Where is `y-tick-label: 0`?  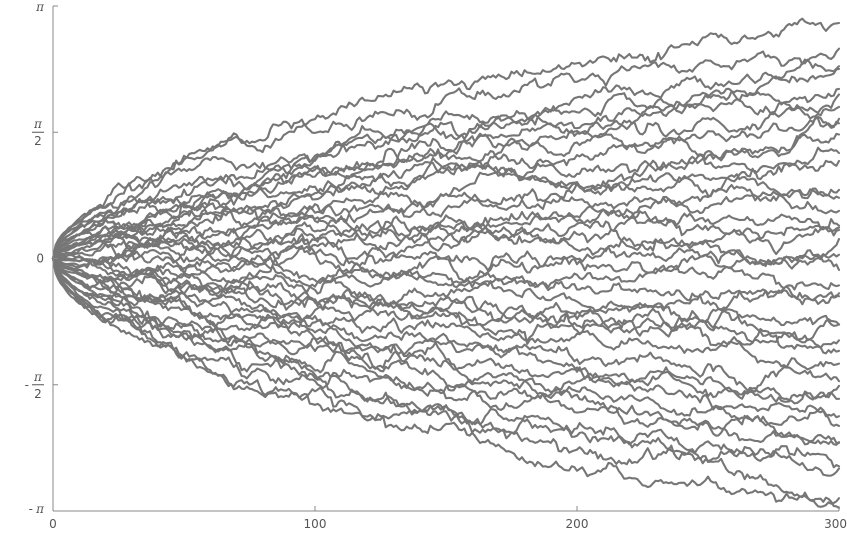 y-tick-label: 0 is located at coordinates (40, 259).